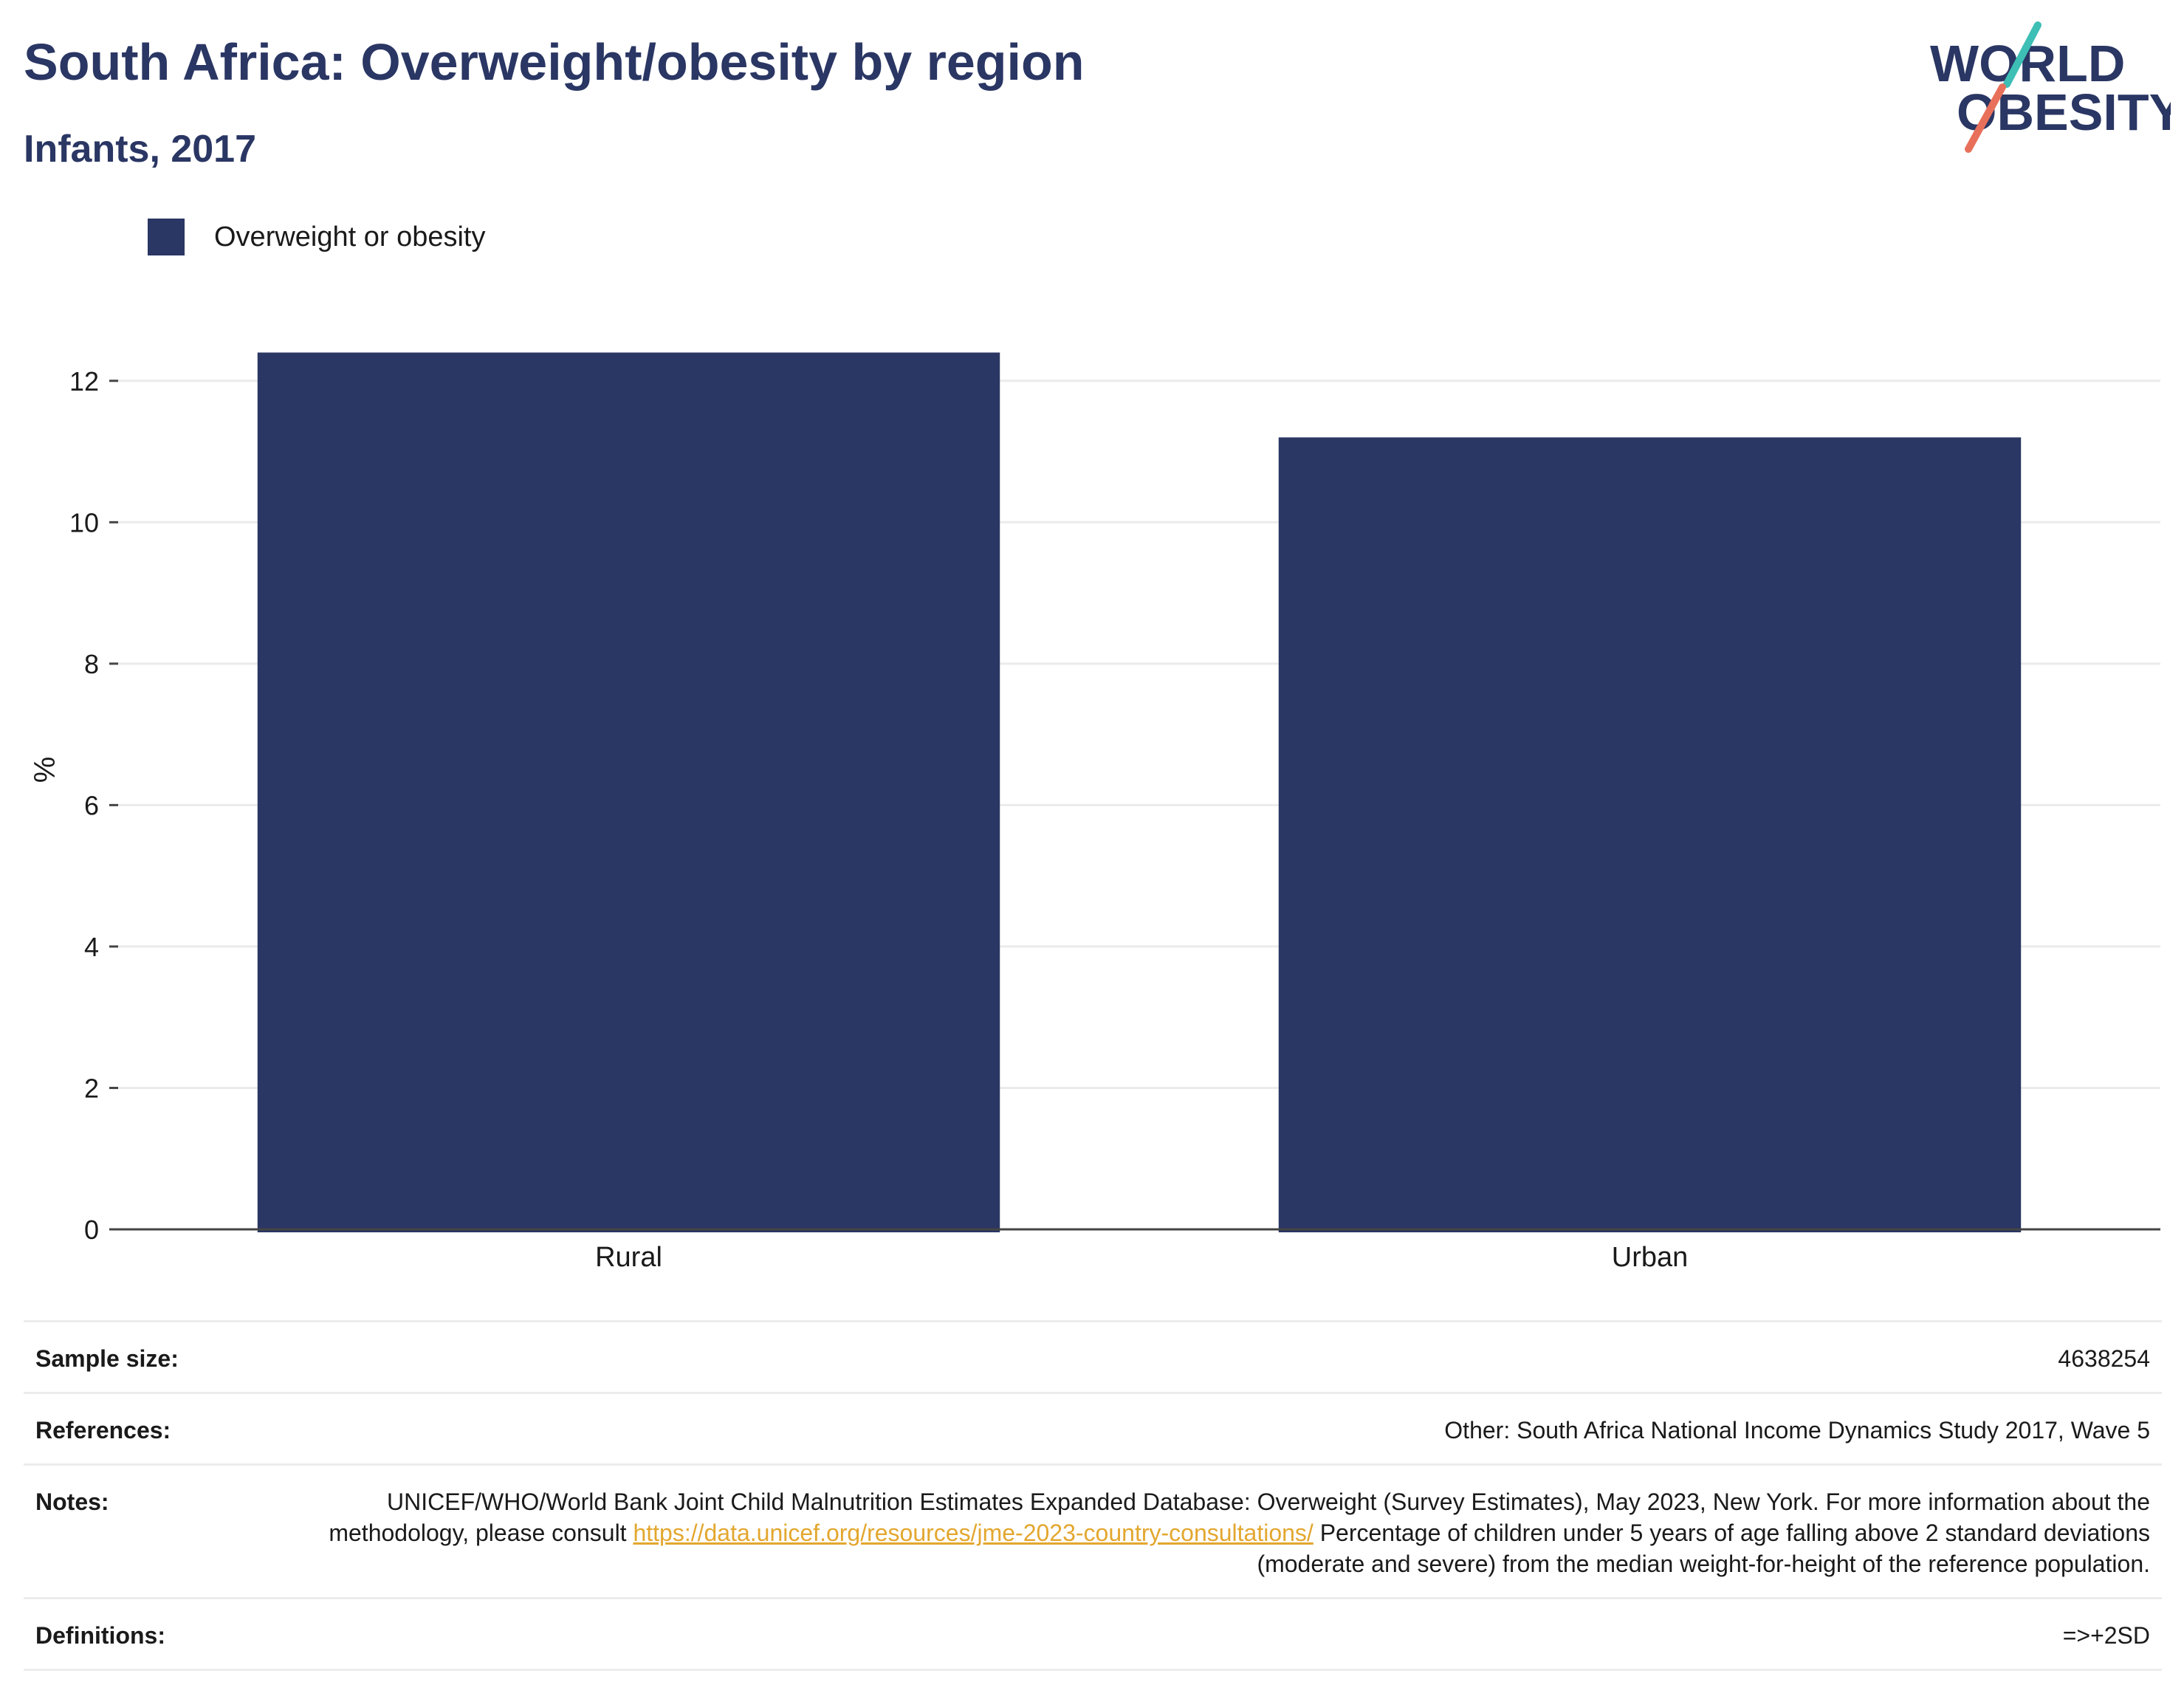  What do you see at coordinates (92, 805) in the screenshot?
I see `y-tick-label: 6` at bounding box center [92, 805].